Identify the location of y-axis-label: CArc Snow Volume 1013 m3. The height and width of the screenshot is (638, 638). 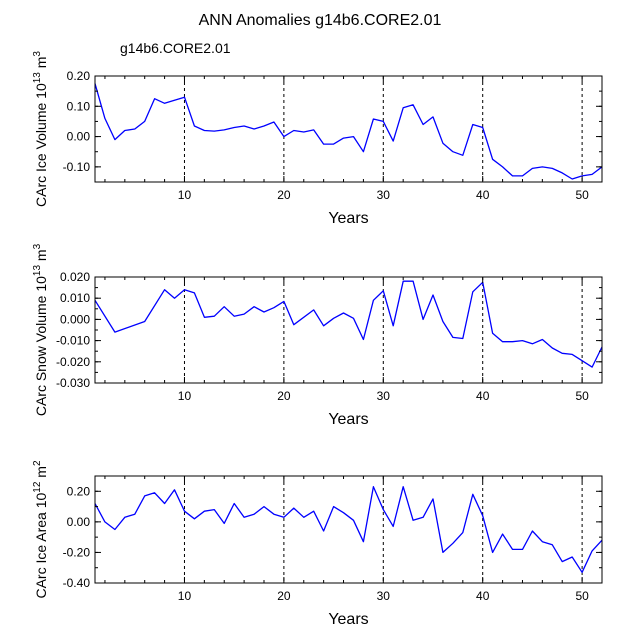
(40, 329).